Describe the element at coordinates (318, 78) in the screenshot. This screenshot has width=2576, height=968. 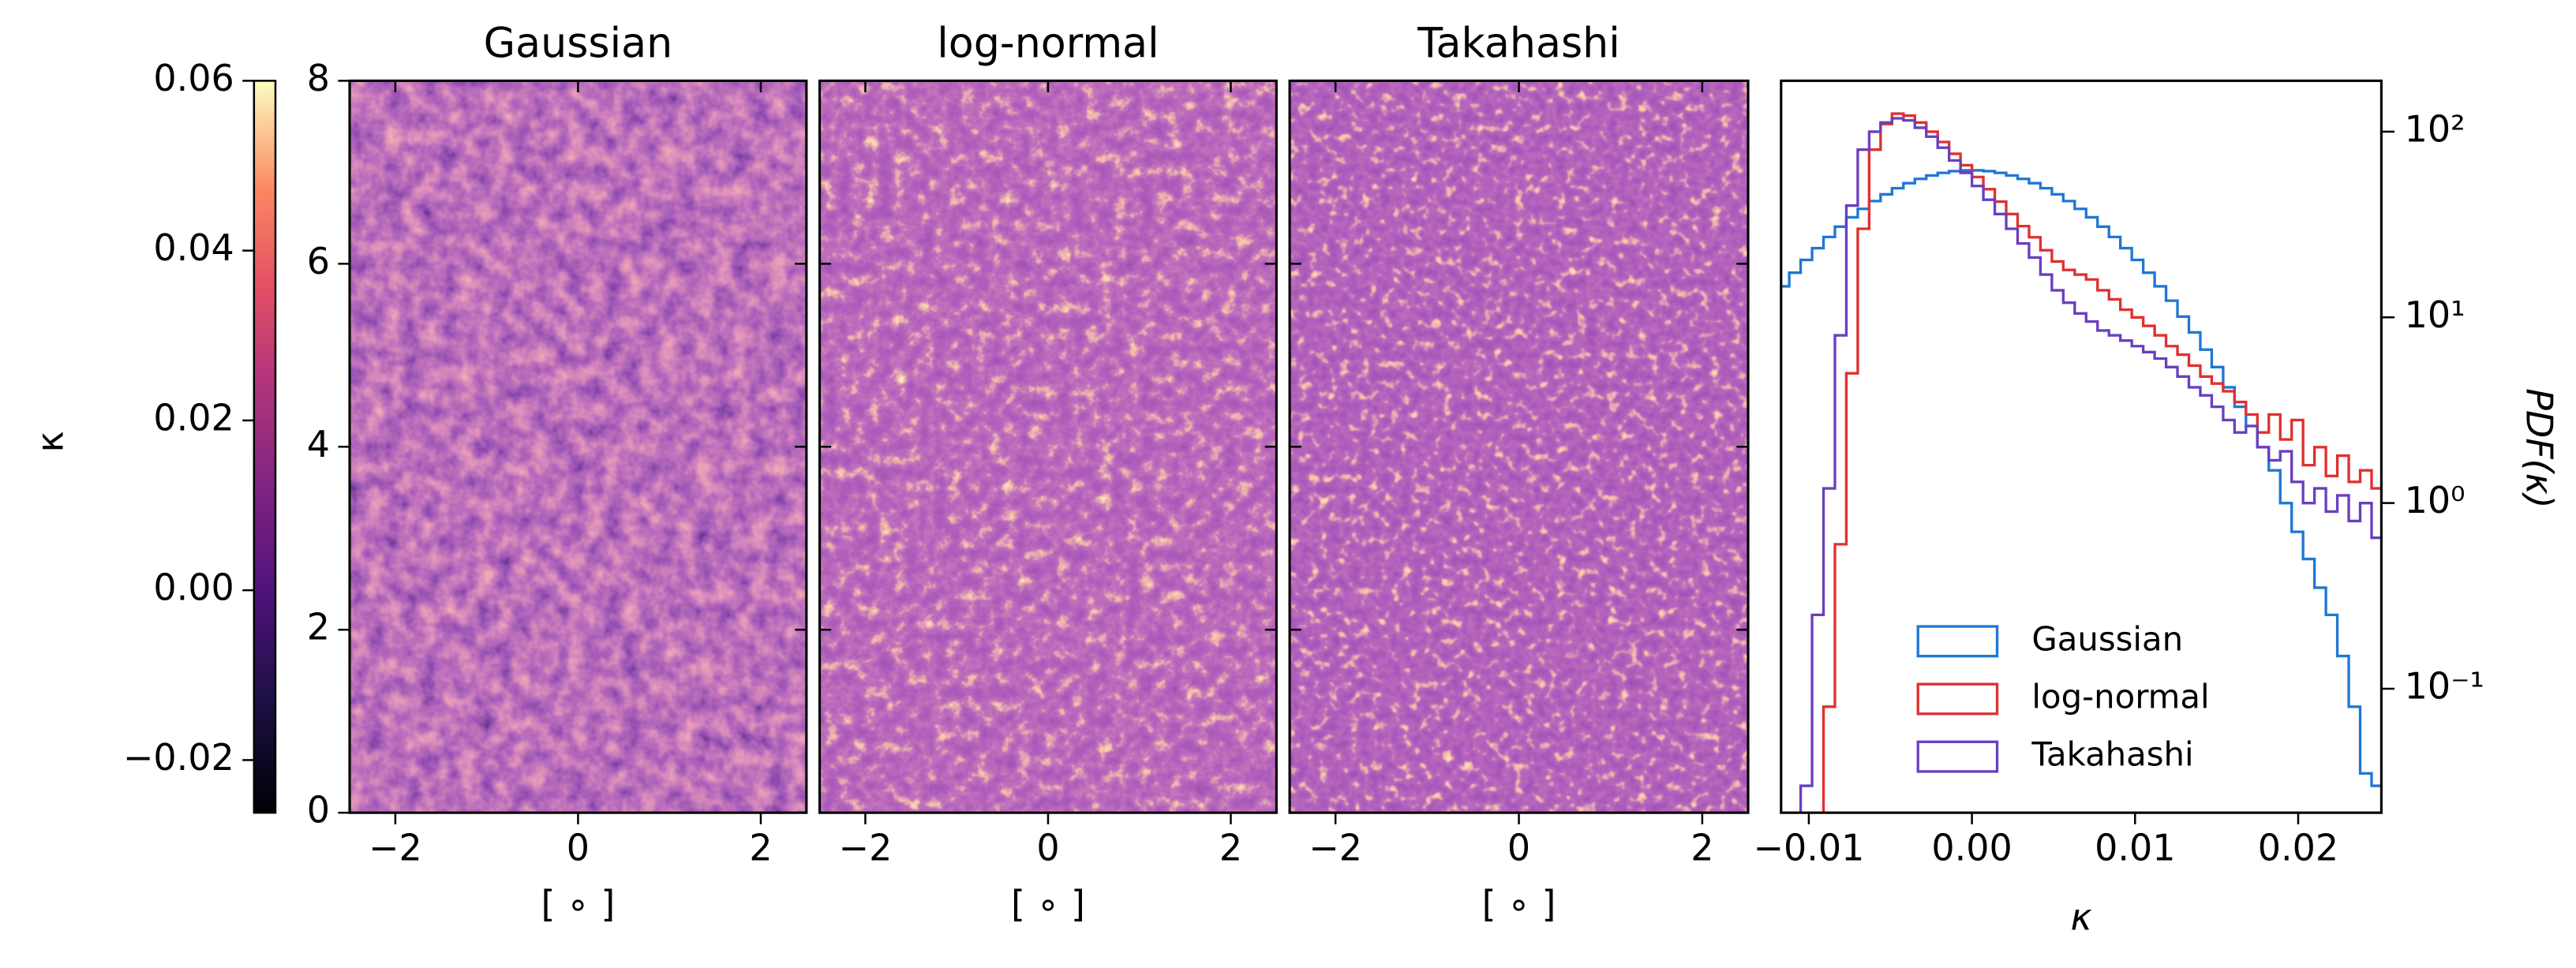
I see `y-tick-label: 8` at that location.